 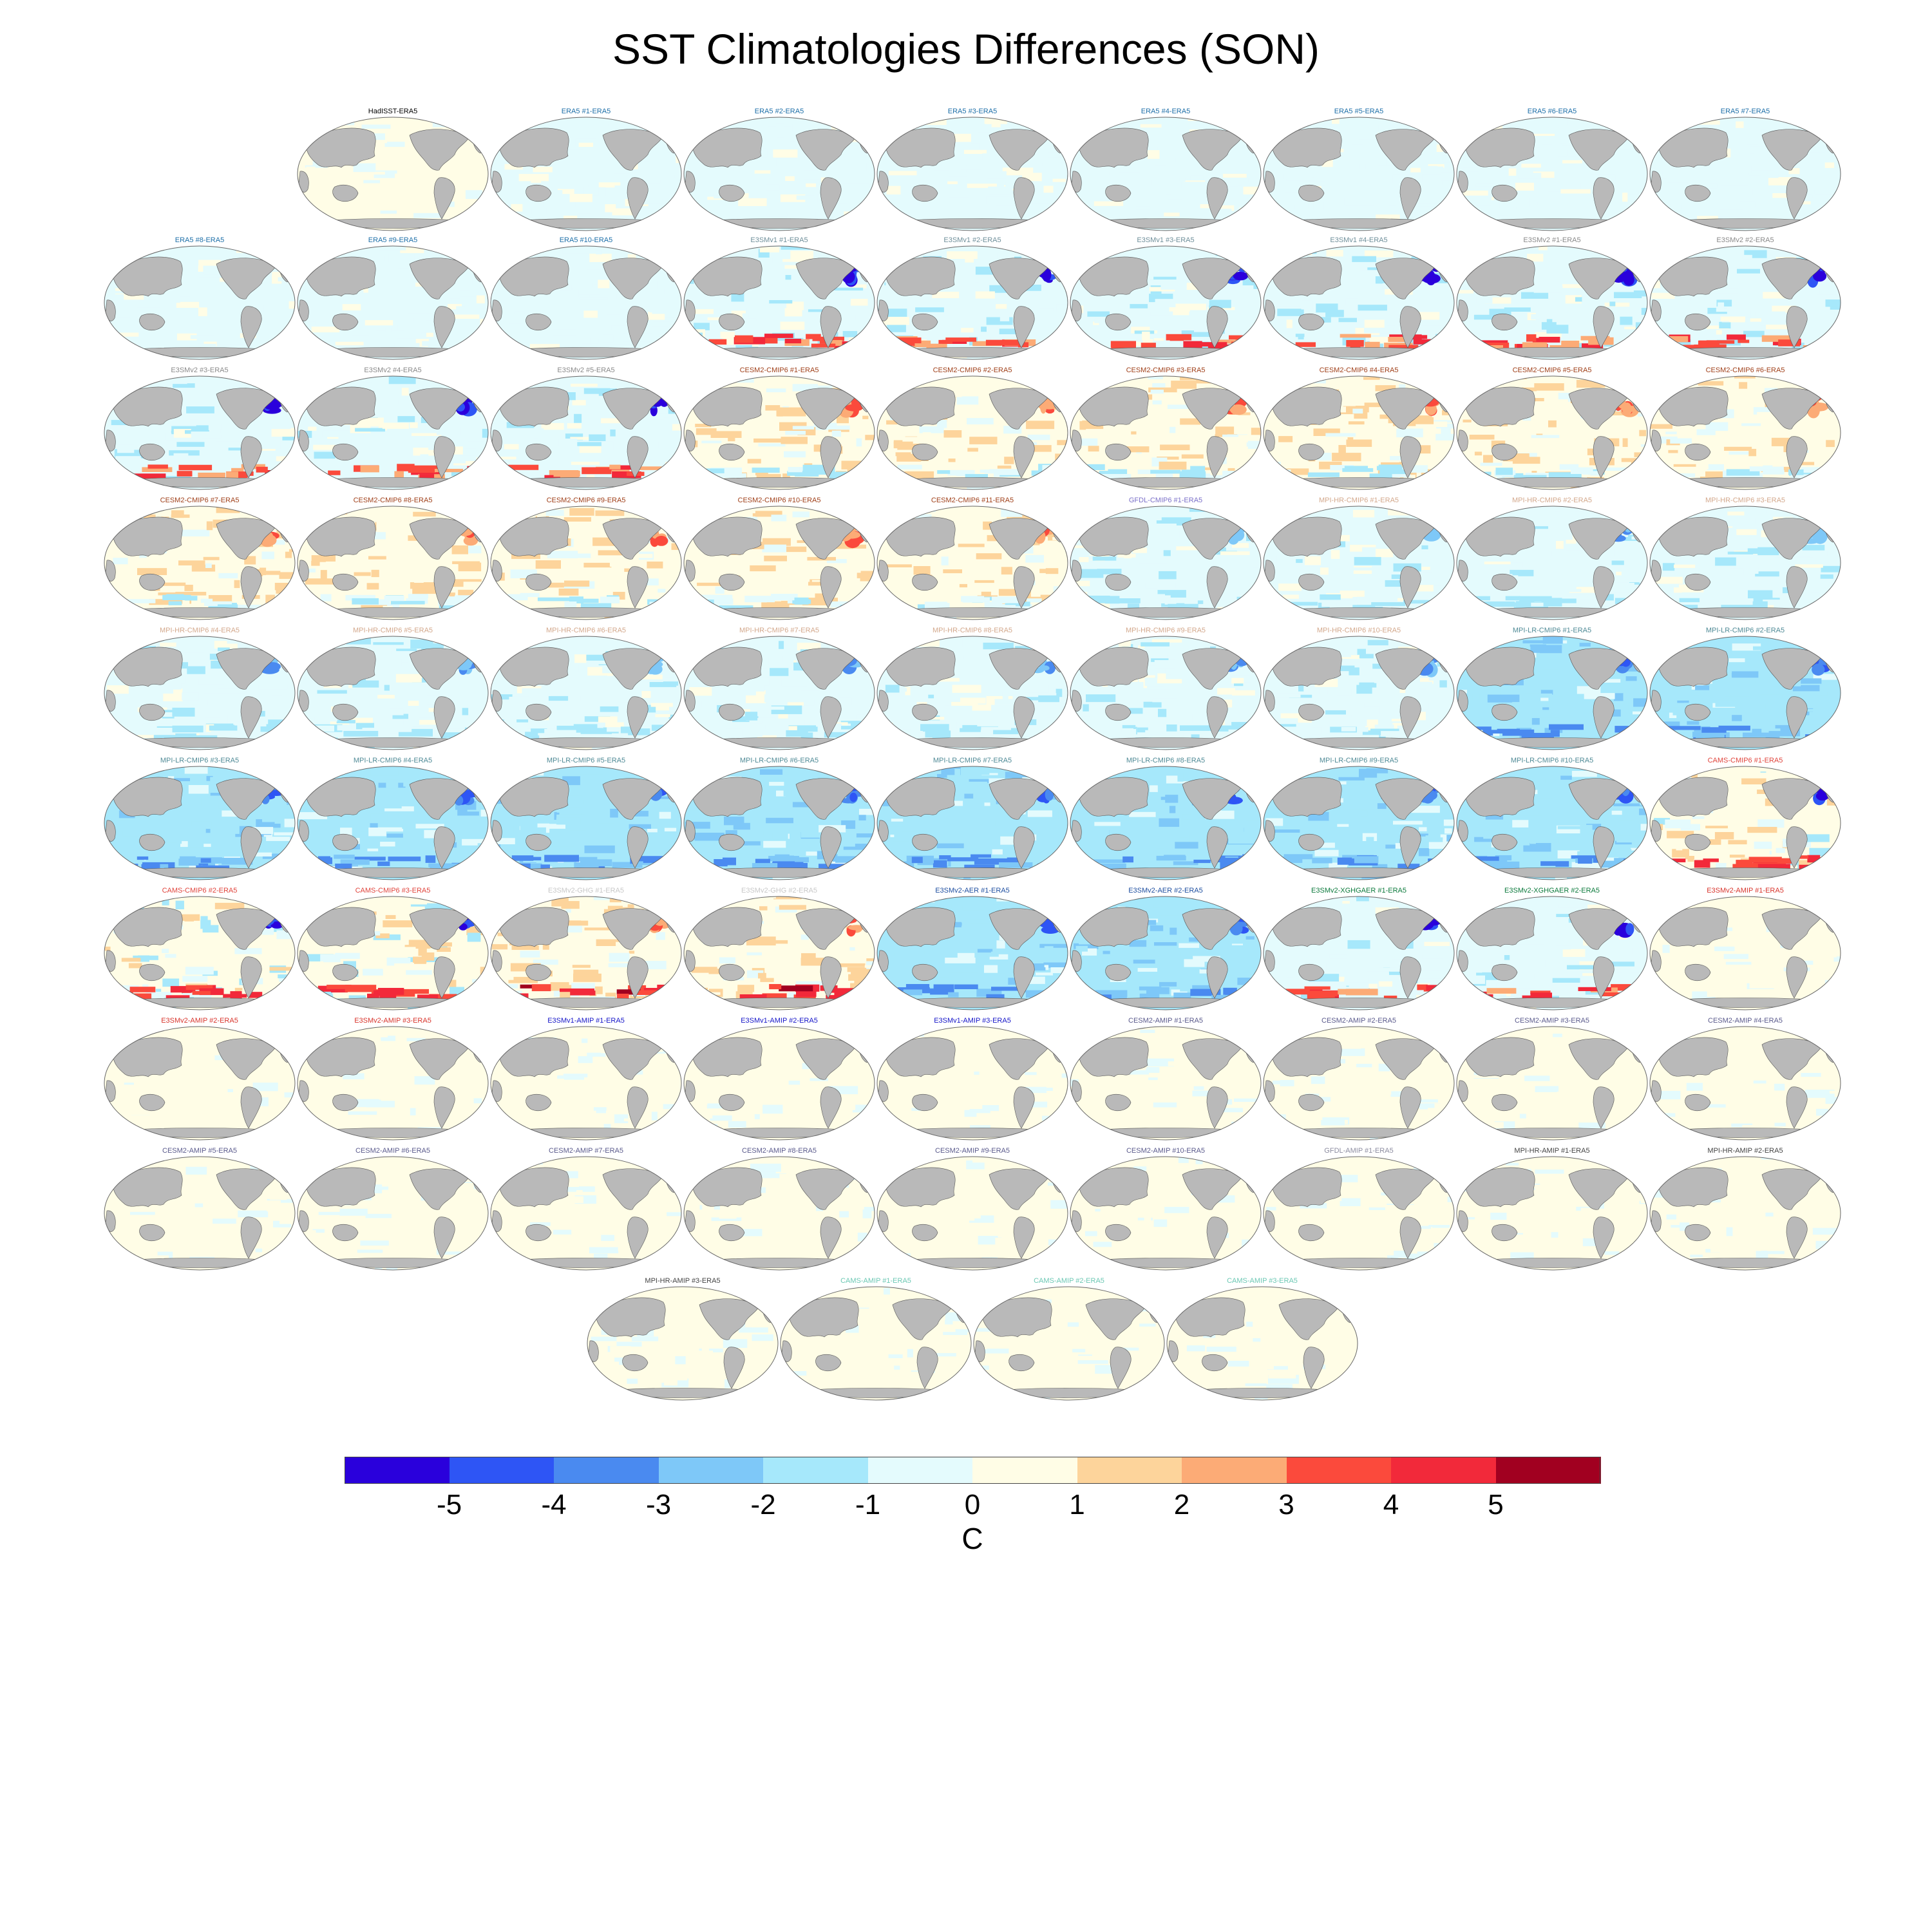 I want to click on map-border, so click(x=1745, y=563).